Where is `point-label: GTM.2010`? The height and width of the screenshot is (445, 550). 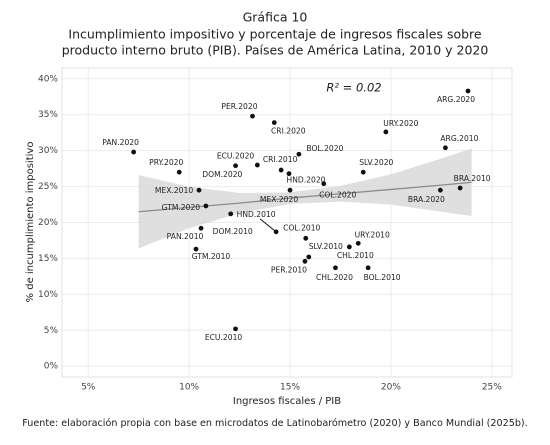
point-label: GTM.2010 is located at coordinates (211, 256).